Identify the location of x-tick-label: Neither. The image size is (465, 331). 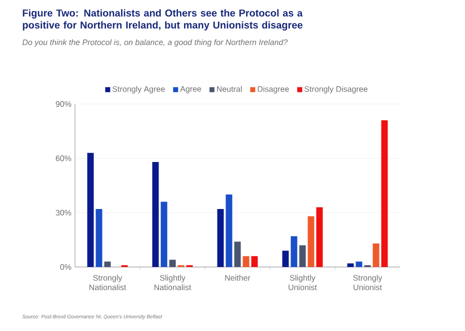
(237, 277).